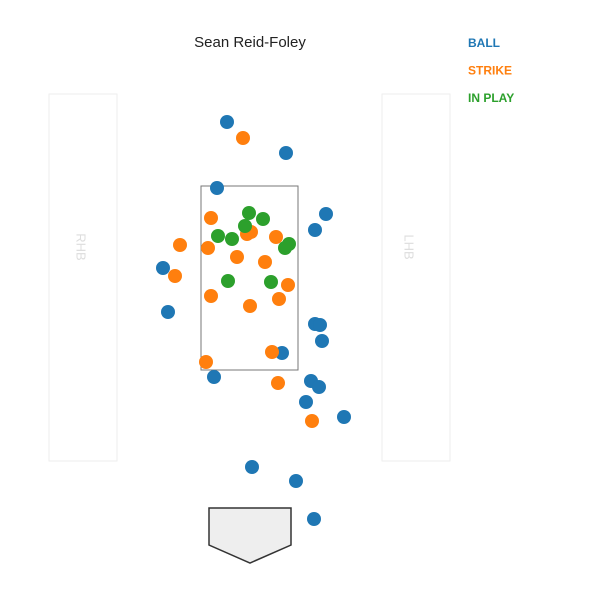 This screenshot has width=600, height=600. What do you see at coordinates (249, 278) in the screenshot?
I see `strike-zone` at bounding box center [249, 278].